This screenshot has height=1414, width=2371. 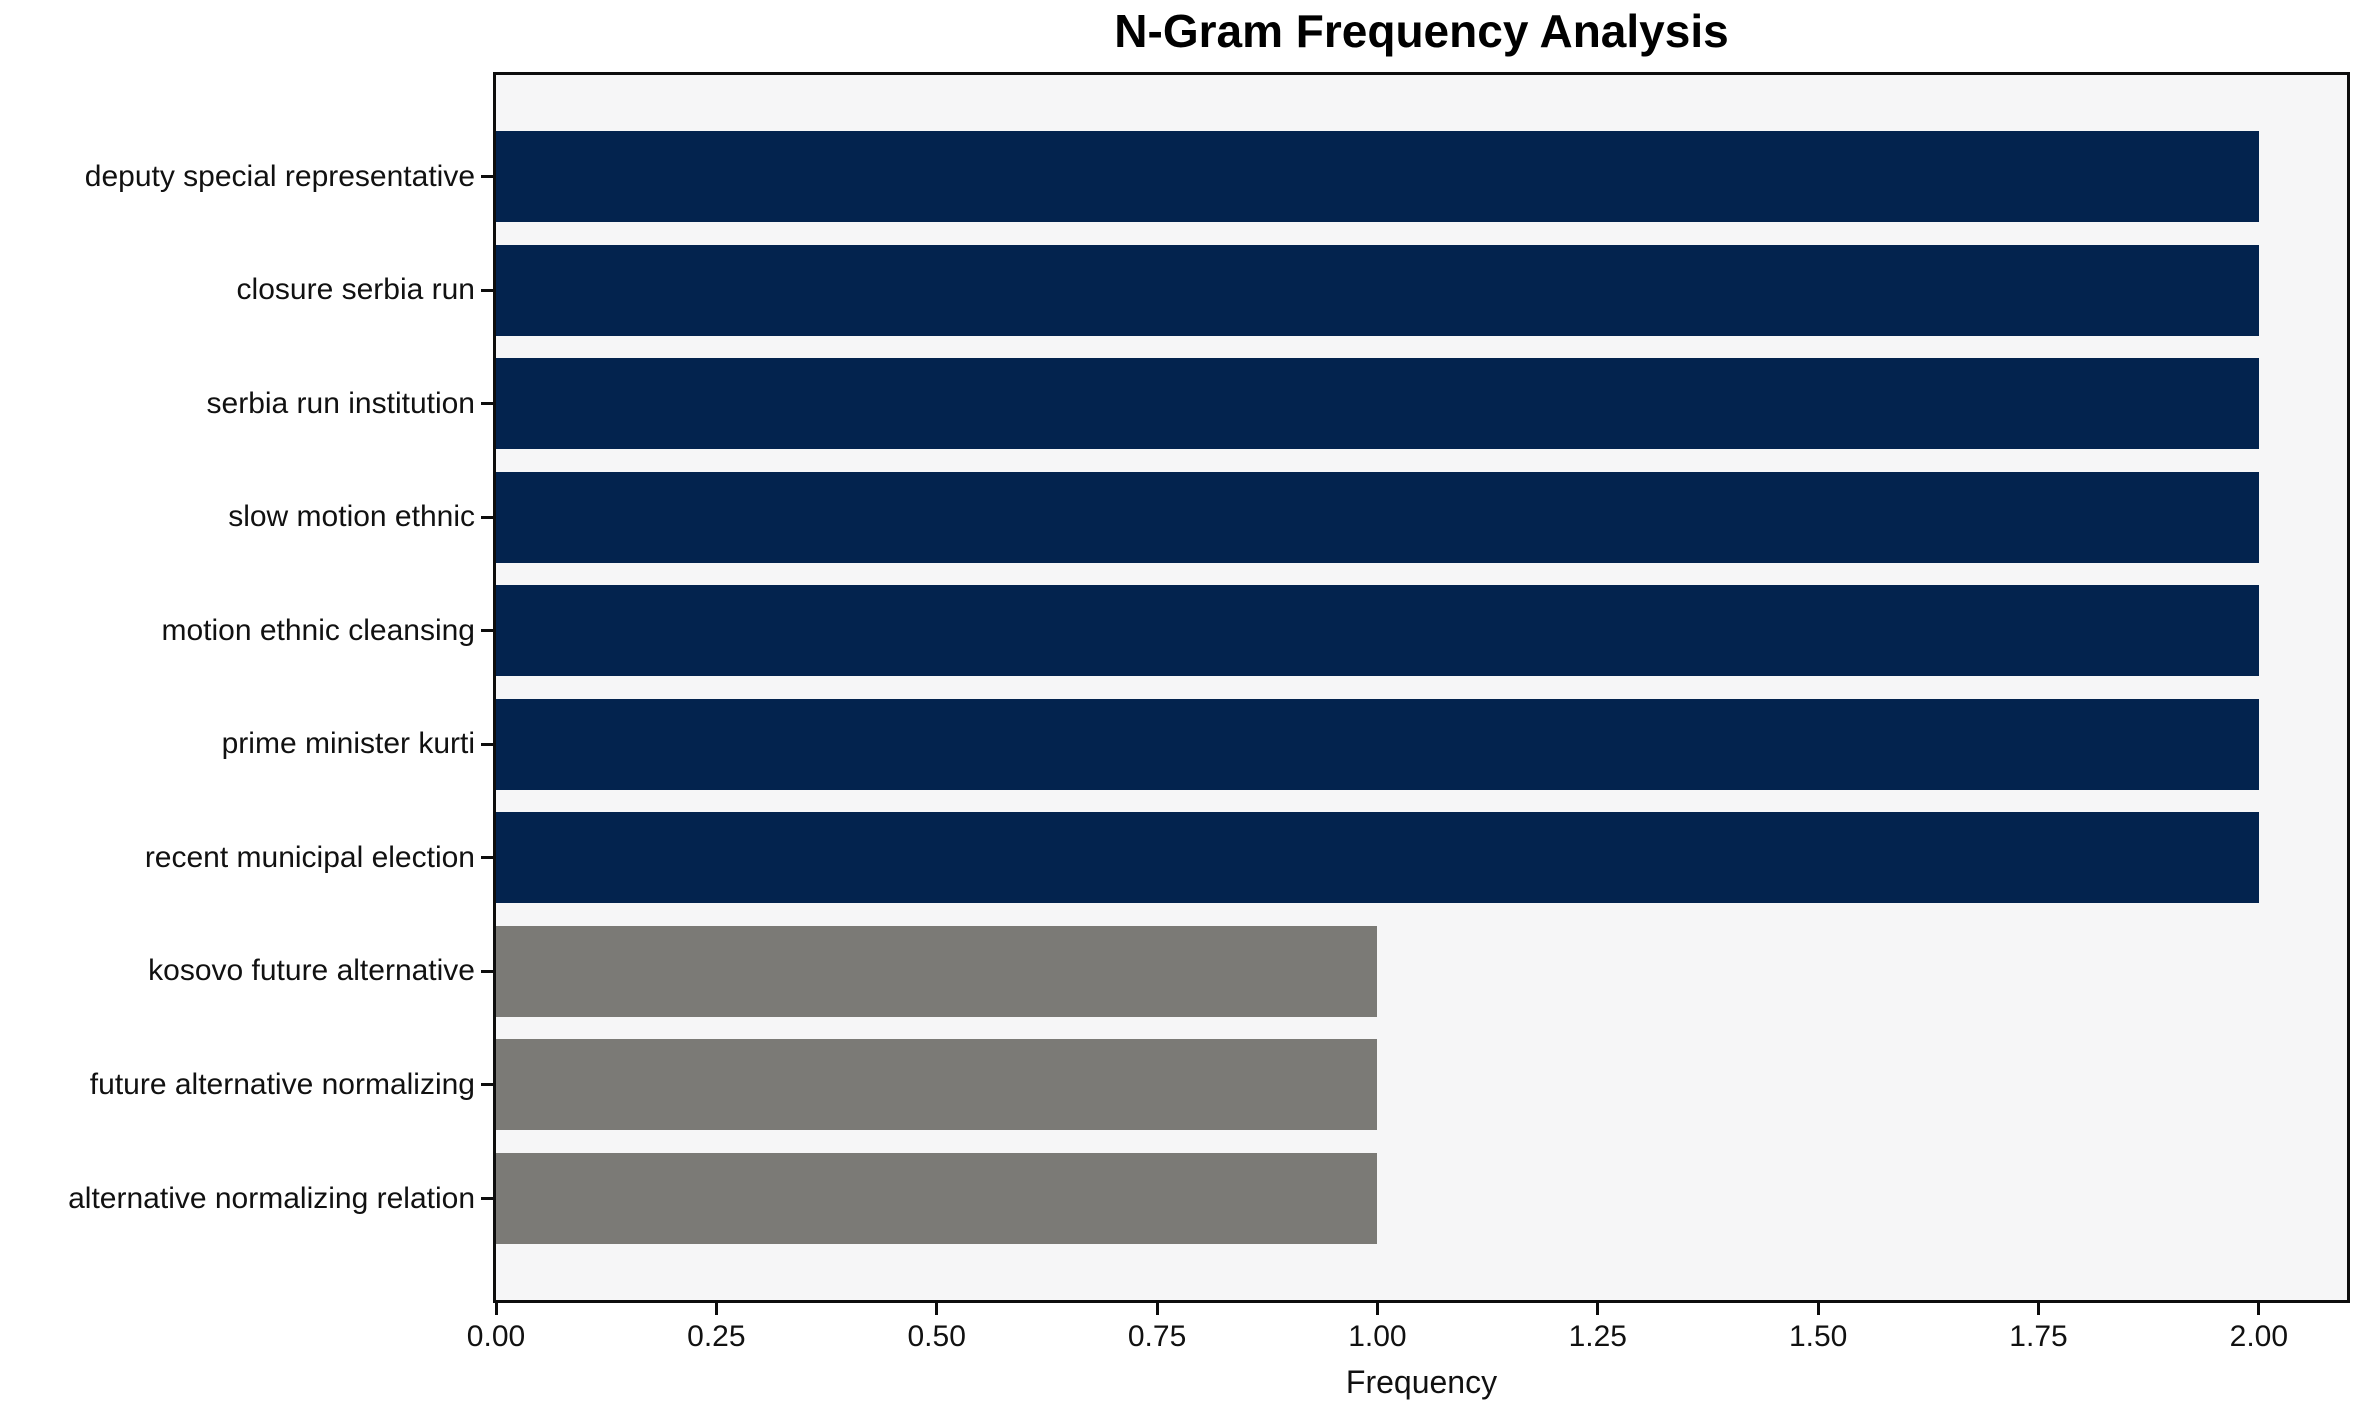 What do you see at coordinates (1421, 1382) in the screenshot?
I see `x-axis-title: Frequency` at bounding box center [1421, 1382].